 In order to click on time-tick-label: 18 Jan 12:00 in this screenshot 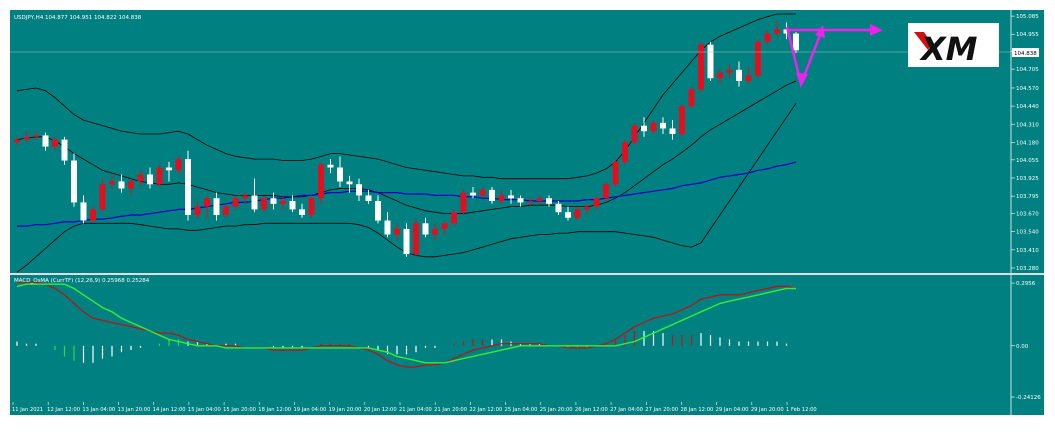, I will do `click(274, 410)`.